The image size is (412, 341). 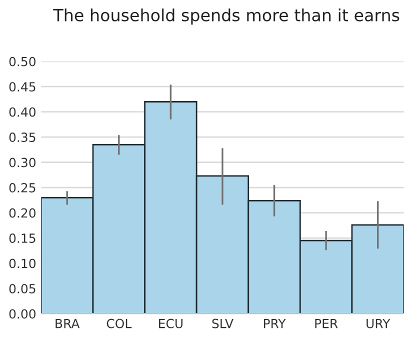 What do you see at coordinates (119, 323) in the screenshot?
I see `x-tick-label: COL` at bounding box center [119, 323].